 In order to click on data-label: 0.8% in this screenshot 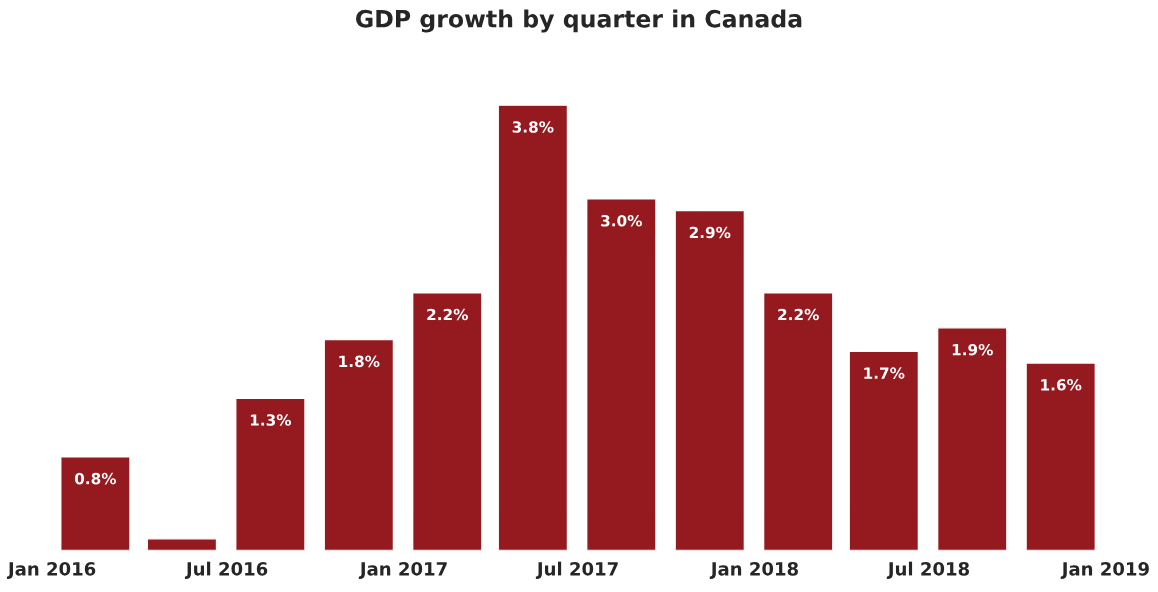, I will do `click(95, 478)`.